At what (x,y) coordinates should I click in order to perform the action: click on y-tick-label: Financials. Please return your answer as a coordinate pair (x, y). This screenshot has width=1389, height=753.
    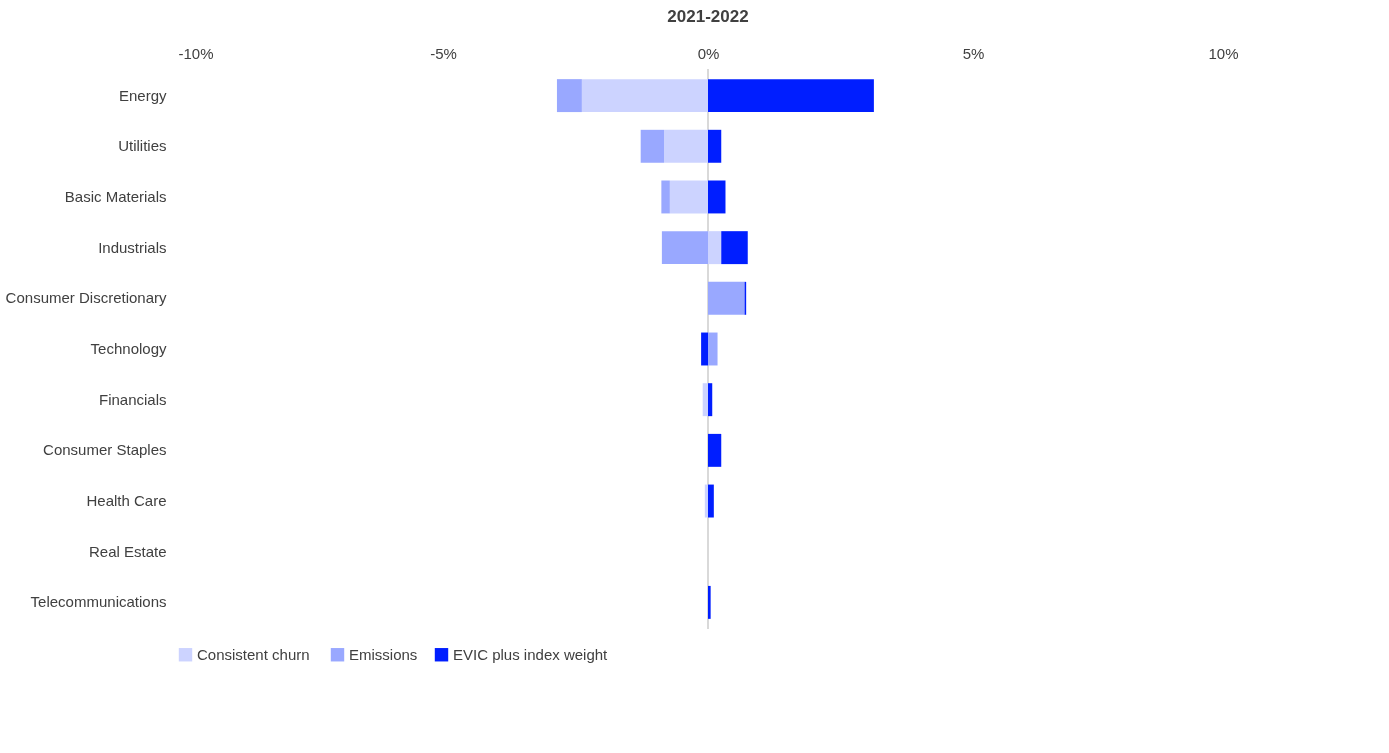
    Looking at the image, I should click on (132, 399).